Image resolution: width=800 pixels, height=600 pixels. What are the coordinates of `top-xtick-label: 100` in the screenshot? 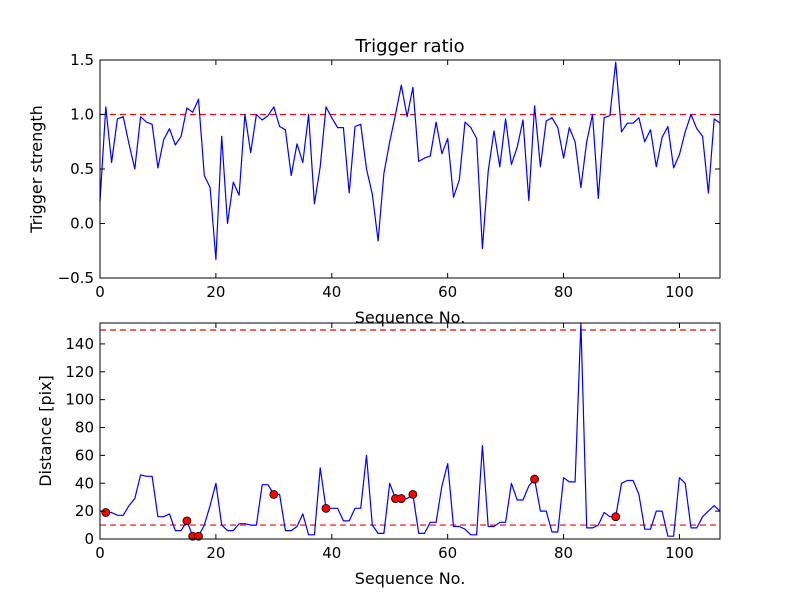 It's located at (679, 292).